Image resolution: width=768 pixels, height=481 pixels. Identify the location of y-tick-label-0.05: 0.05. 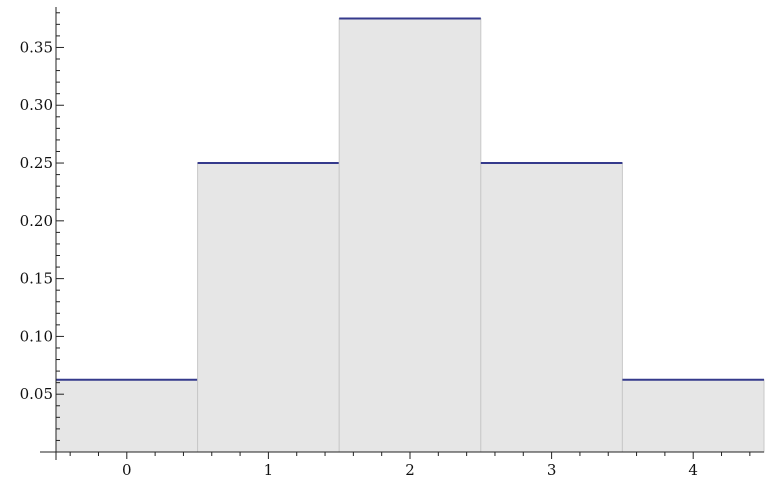
(36, 394).